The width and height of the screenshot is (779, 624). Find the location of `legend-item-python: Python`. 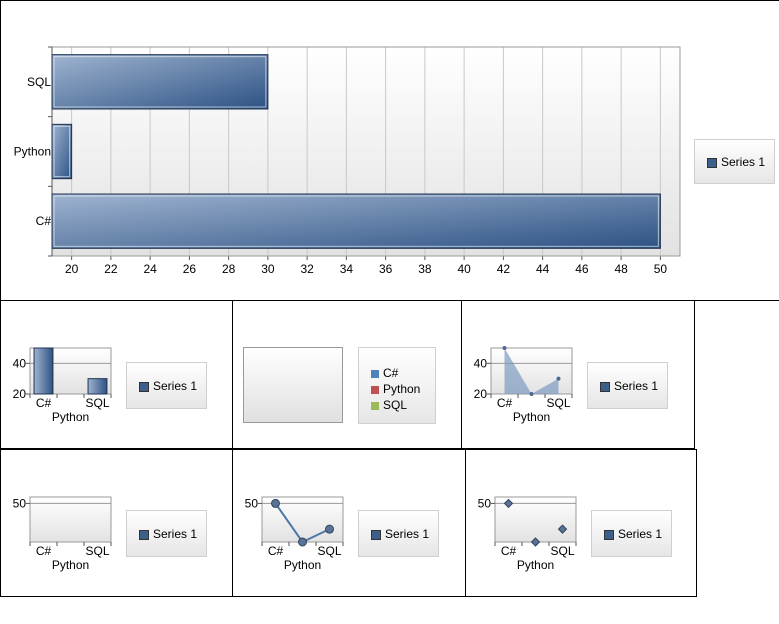

legend-item-python: Python is located at coordinates (395, 389).